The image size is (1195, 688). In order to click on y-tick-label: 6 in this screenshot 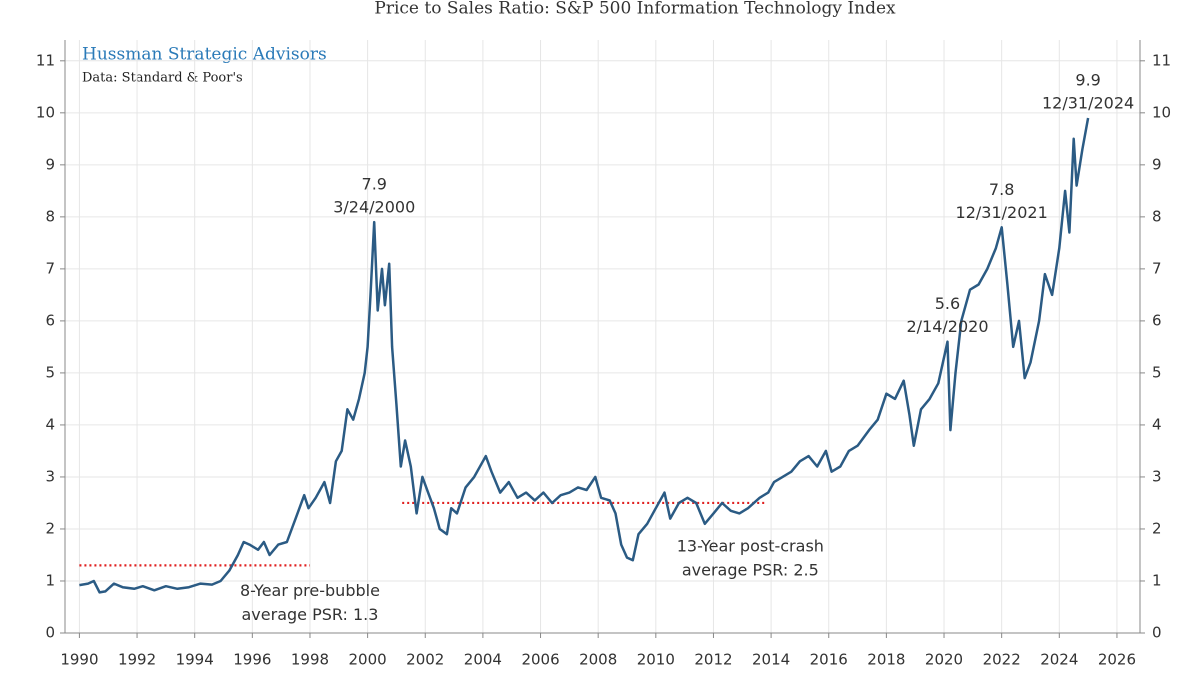, I will do `click(50, 320)`.